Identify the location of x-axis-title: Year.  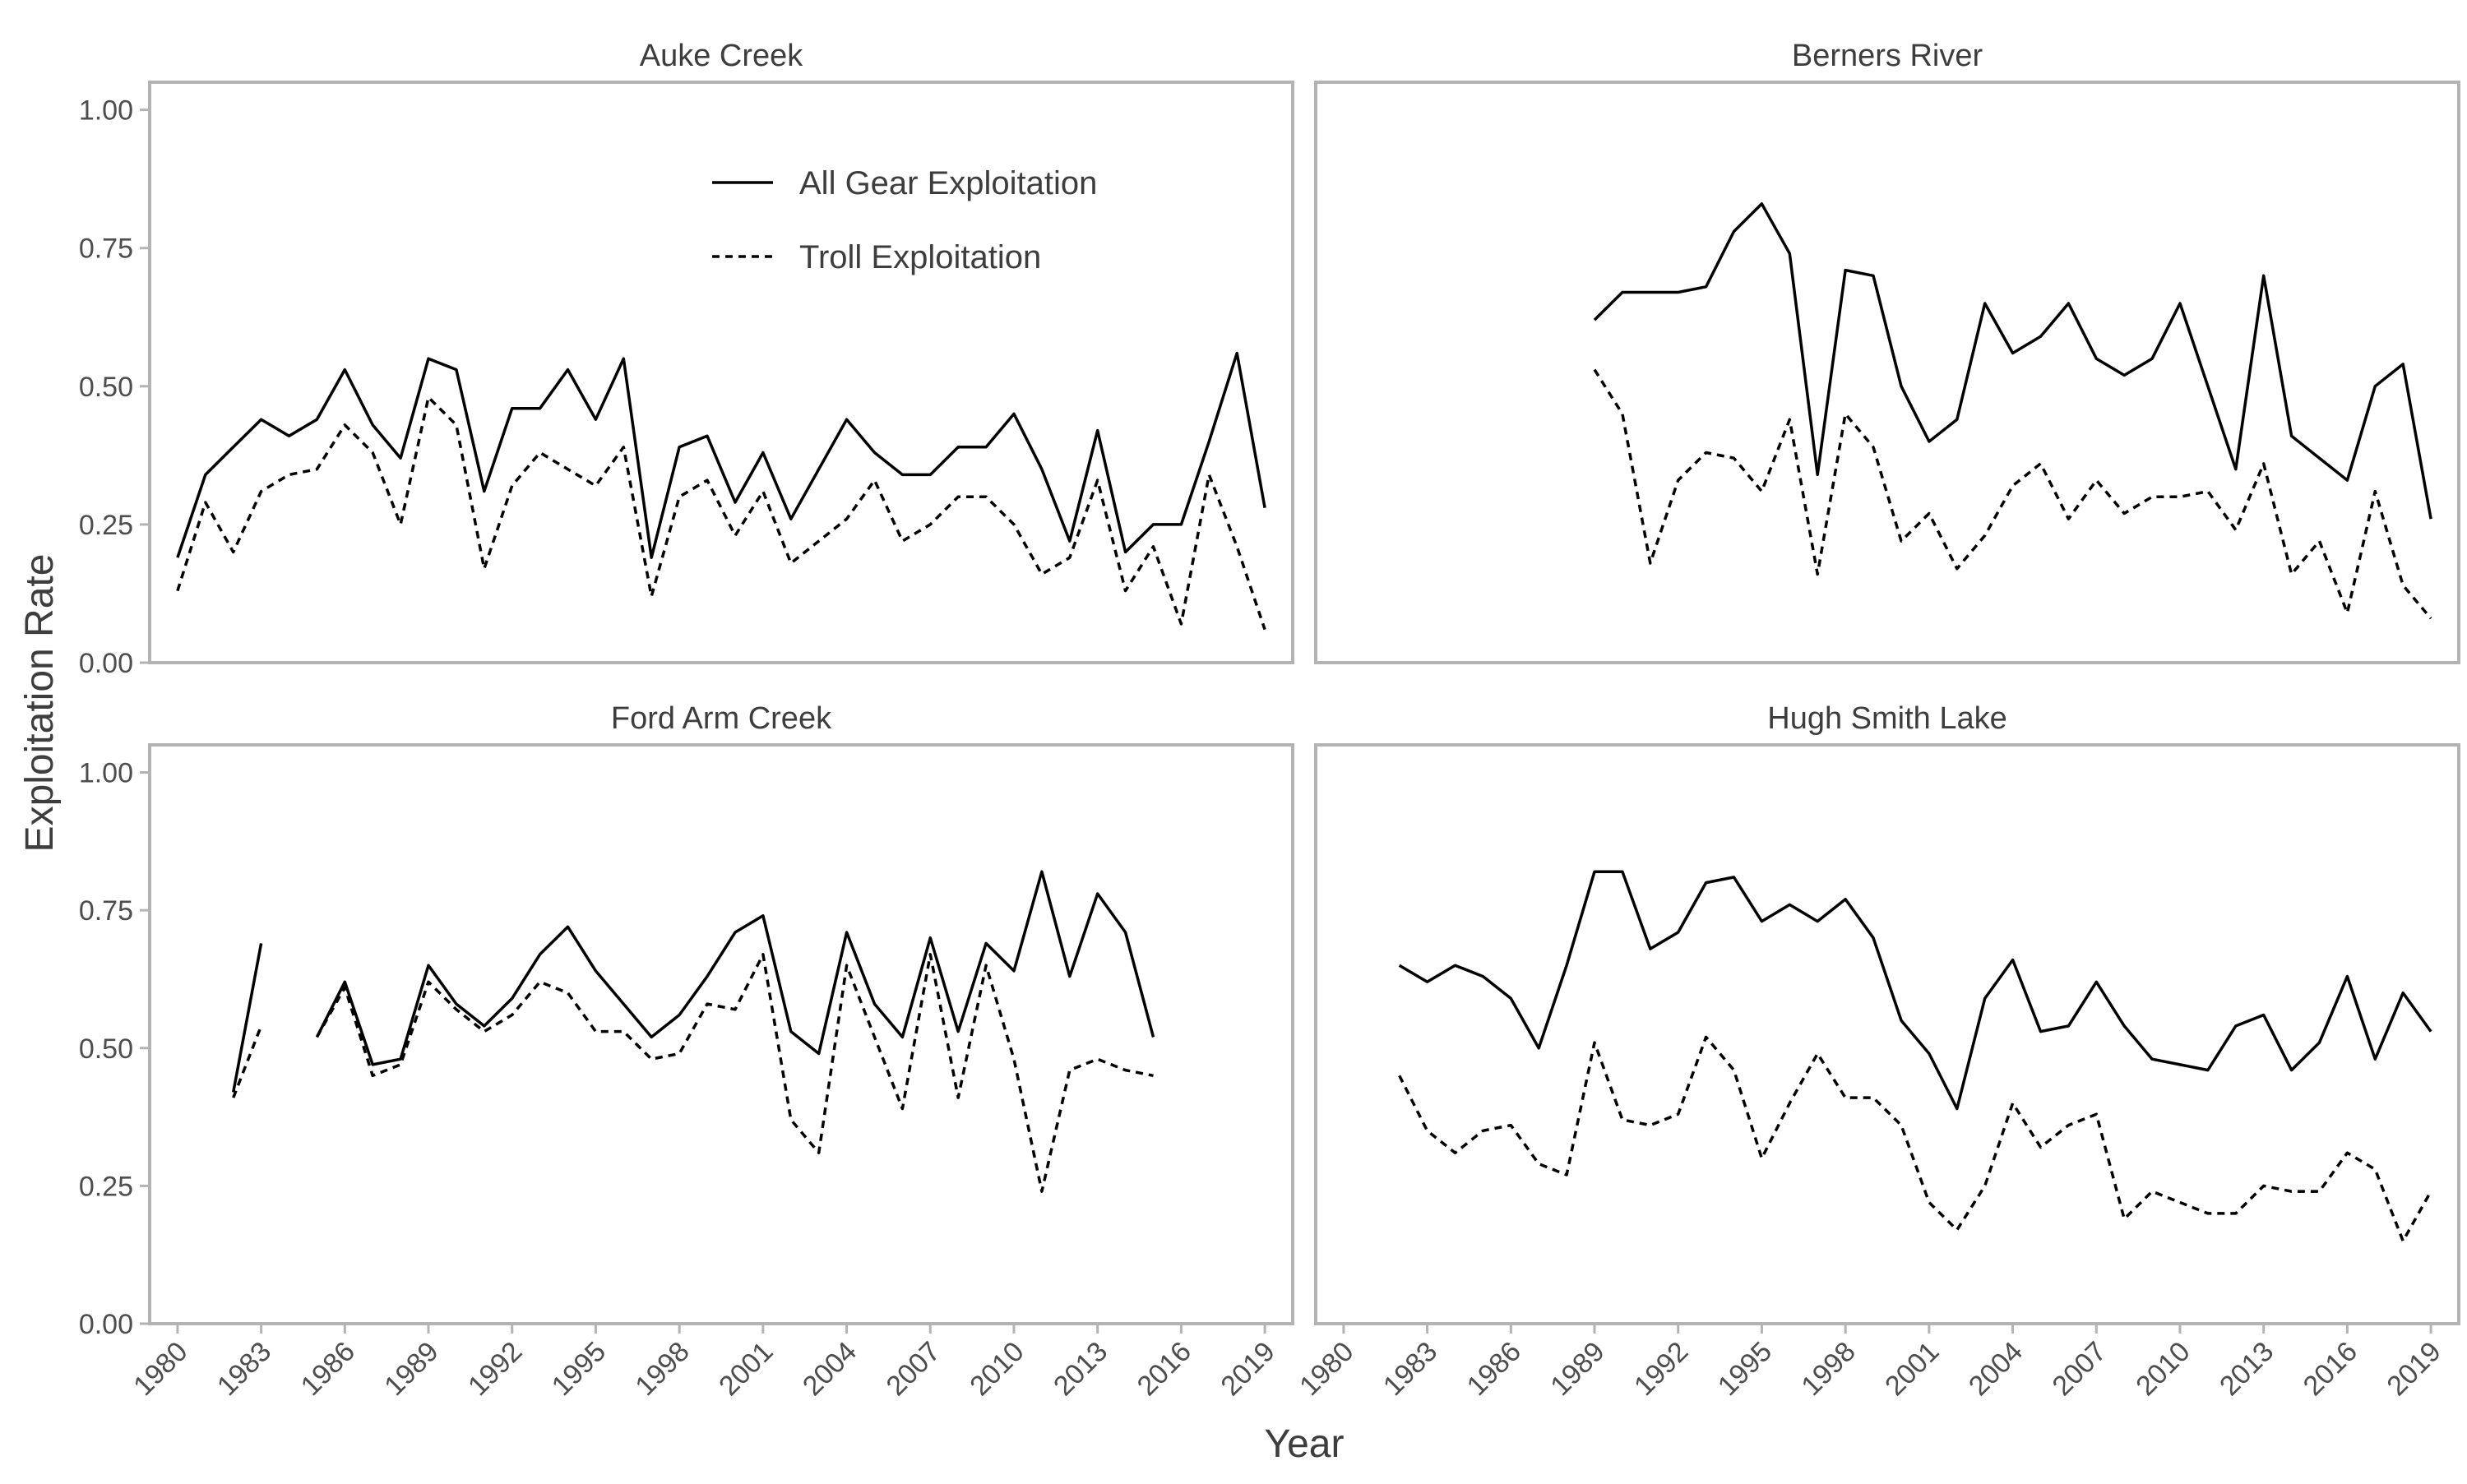
(1305, 1444).